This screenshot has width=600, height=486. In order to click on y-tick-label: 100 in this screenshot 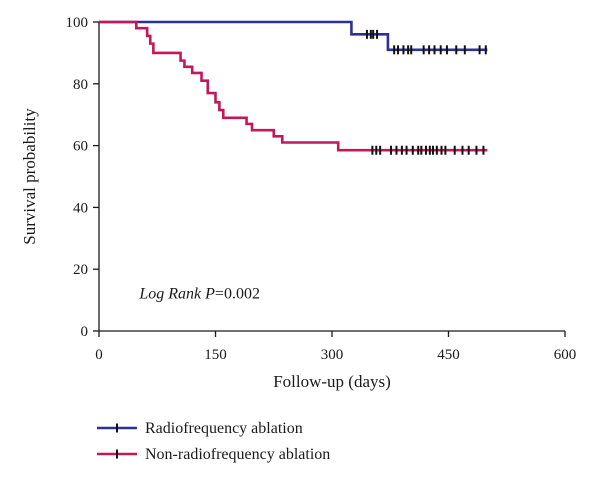, I will do `click(77, 23)`.